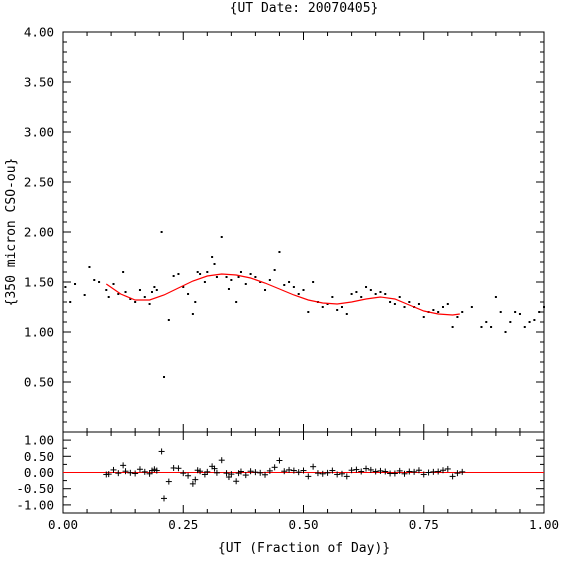 This screenshot has width=574, height=574. Describe the element at coordinates (39, 232) in the screenshot. I see `y-tick-label: 2.00` at that location.